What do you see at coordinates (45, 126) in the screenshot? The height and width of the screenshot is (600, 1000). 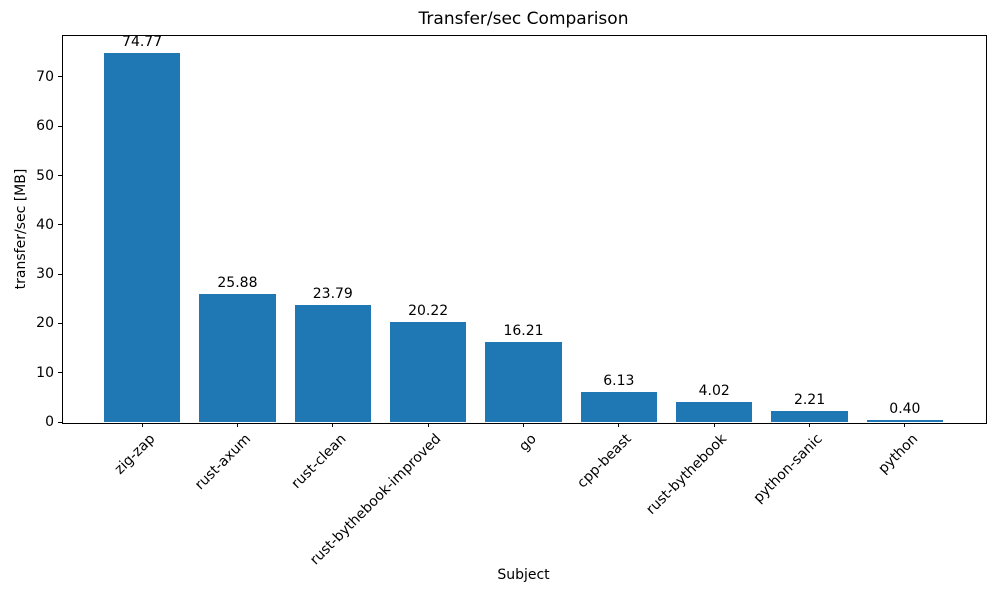 I see `y-tick-label: 60` at bounding box center [45, 126].